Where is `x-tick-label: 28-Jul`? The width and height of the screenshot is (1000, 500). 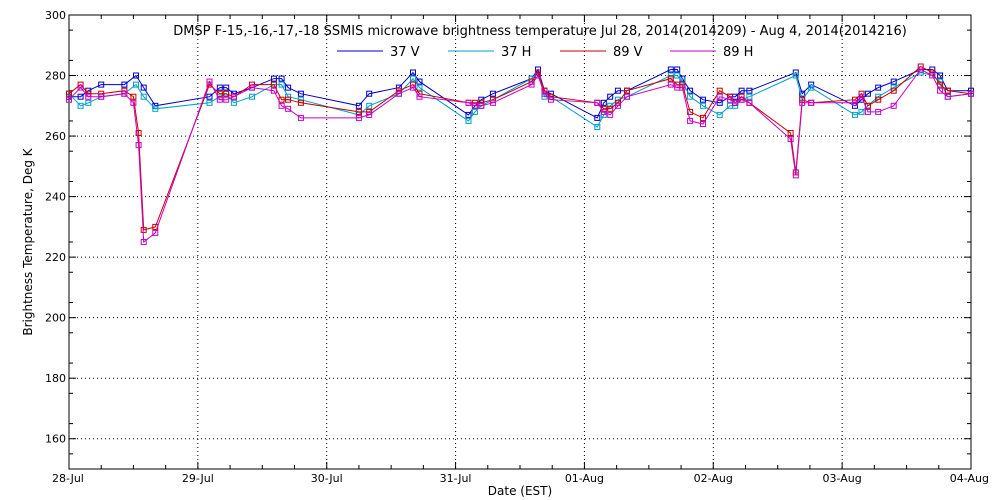 x-tick-label: 28-Jul is located at coordinates (68, 478).